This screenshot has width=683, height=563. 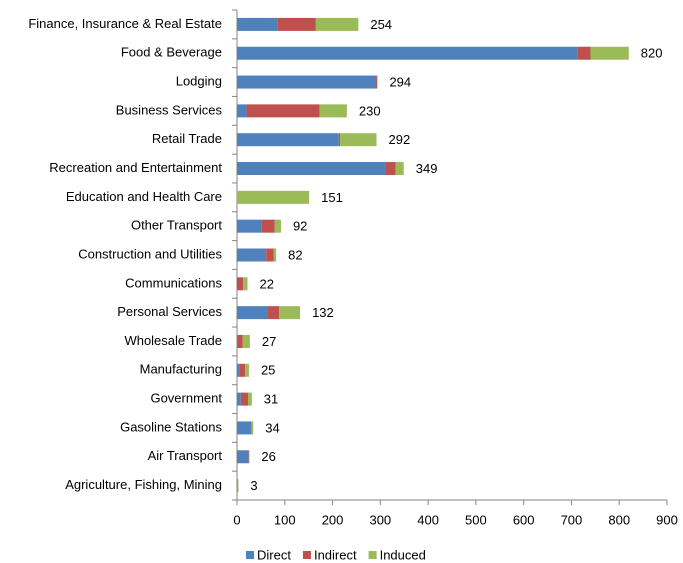 What do you see at coordinates (271, 399) in the screenshot?
I see `total-label: 31` at bounding box center [271, 399].